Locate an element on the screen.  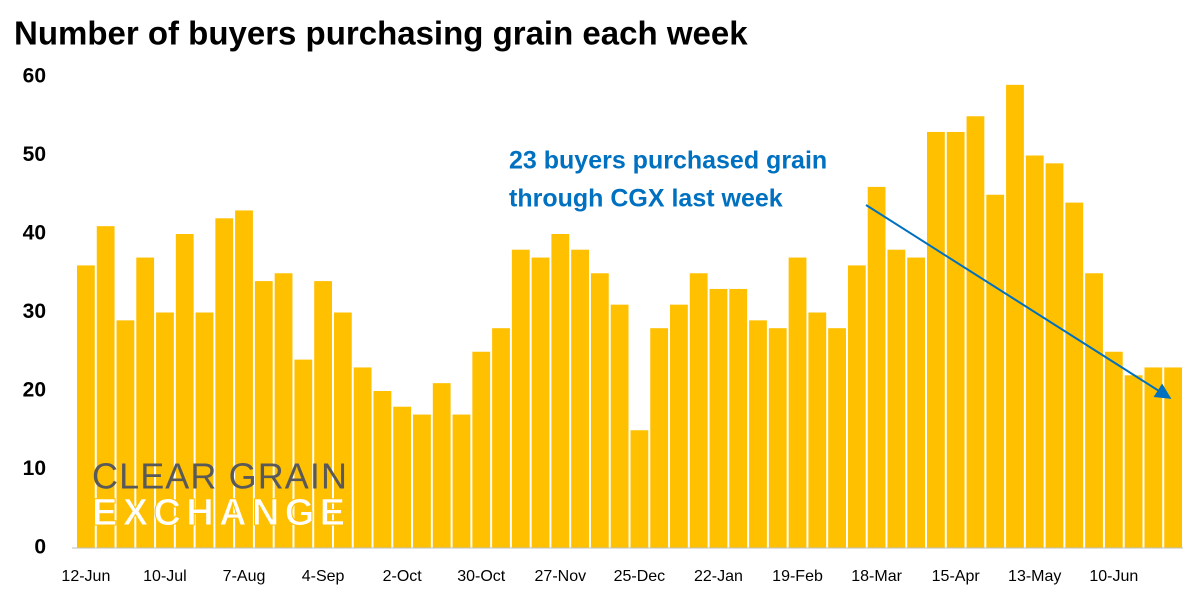
annotation: 23 buyers purchased grain is located at coordinates (668, 161).